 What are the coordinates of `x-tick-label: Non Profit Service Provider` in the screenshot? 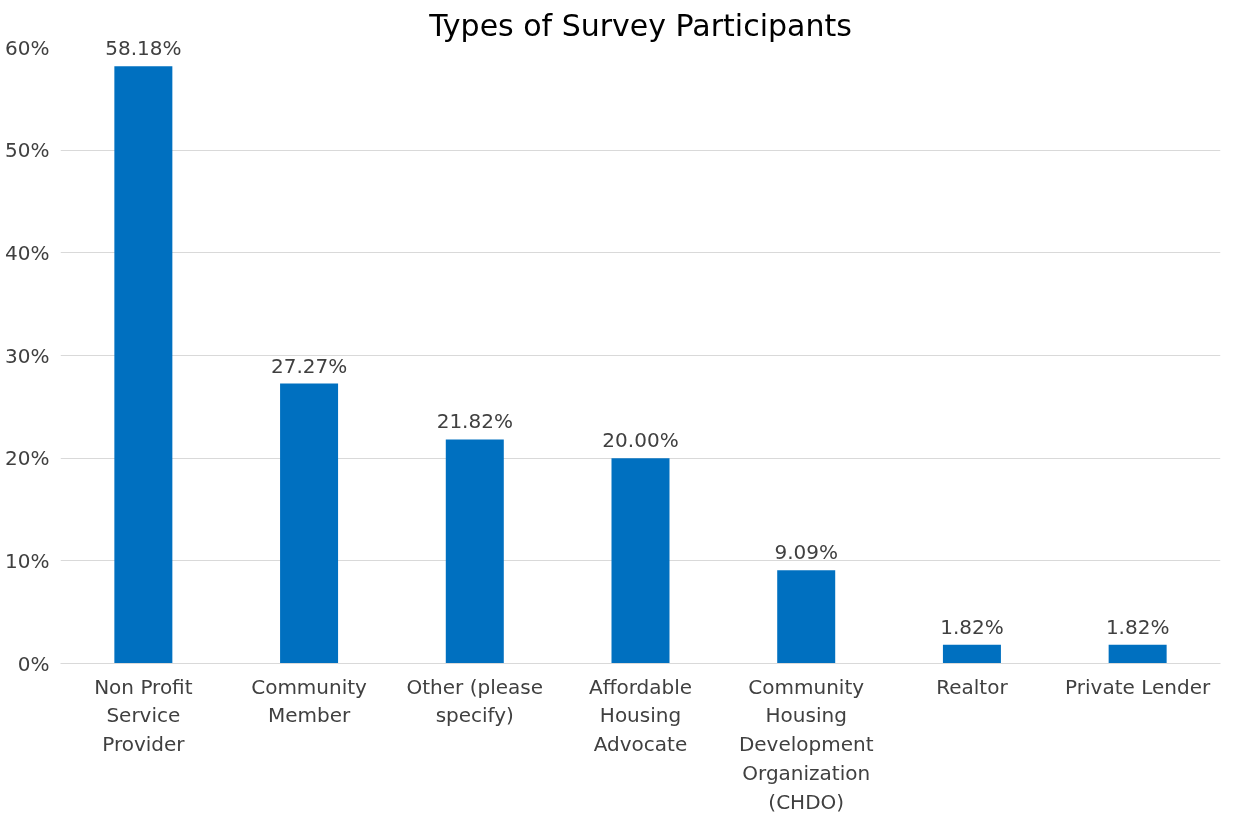 It's located at (143, 715).